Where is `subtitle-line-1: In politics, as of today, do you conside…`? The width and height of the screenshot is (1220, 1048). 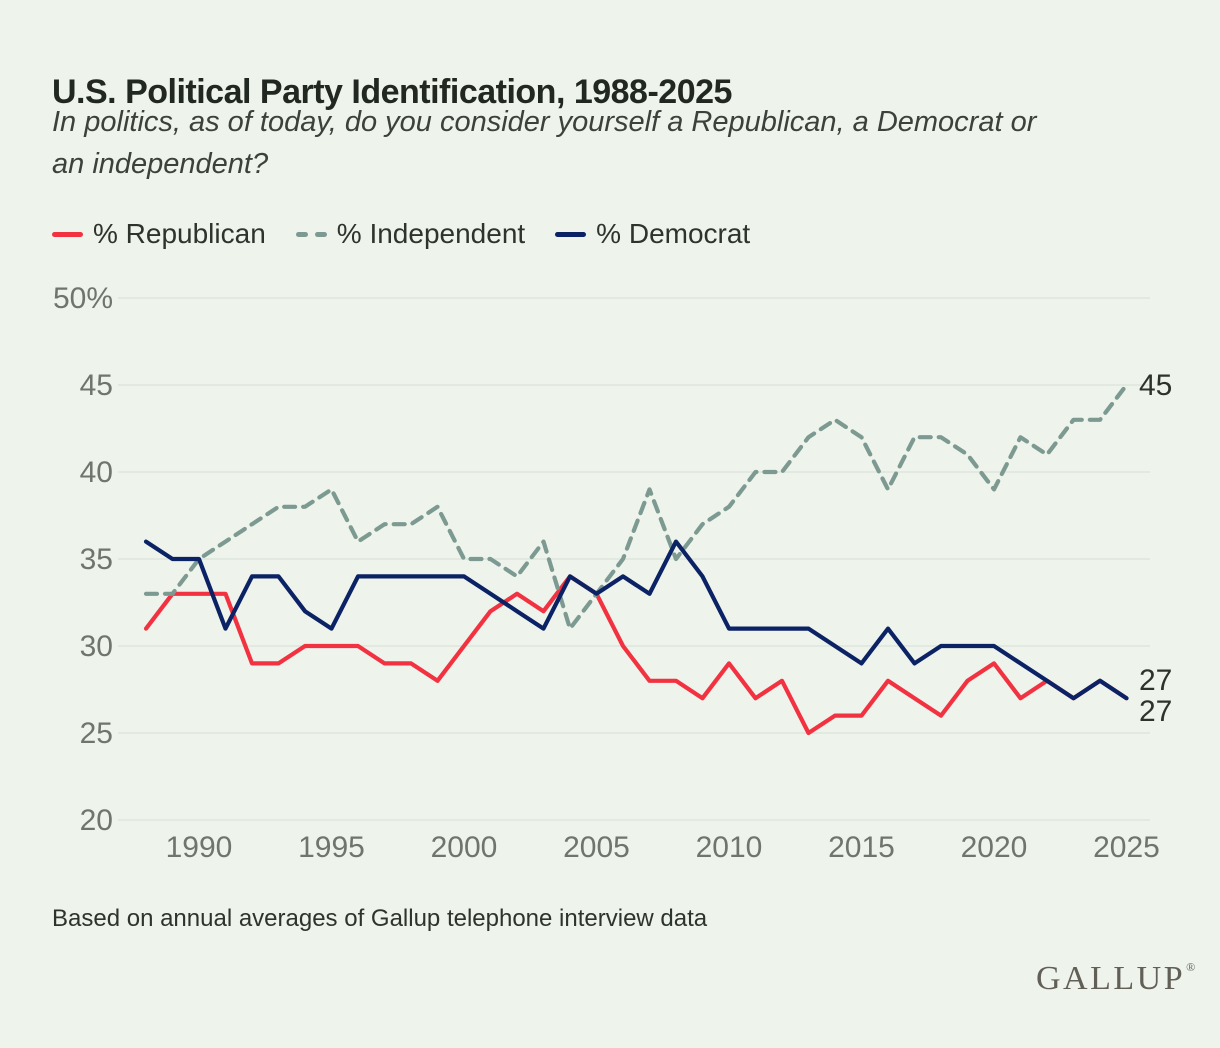
subtitle-line-1: In politics, as of today, do you conside… is located at coordinates (544, 122).